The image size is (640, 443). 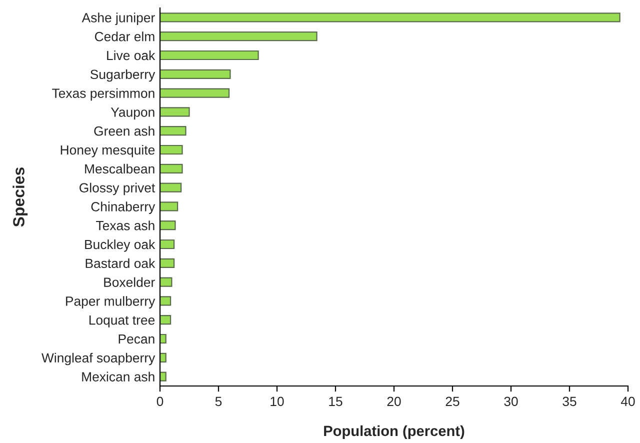 What do you see at coordinates (511, 401) in the screenshot?
I see `x-tick-label: 30` at bounding box center [511, 401].